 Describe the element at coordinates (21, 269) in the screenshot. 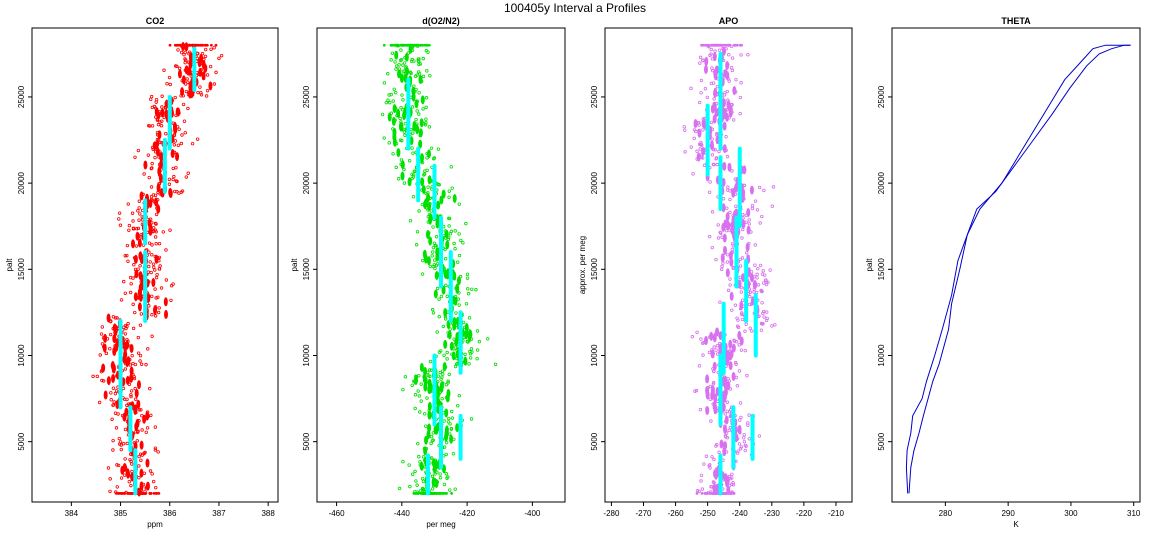

I see `y-tick-label: 15000` at that location.